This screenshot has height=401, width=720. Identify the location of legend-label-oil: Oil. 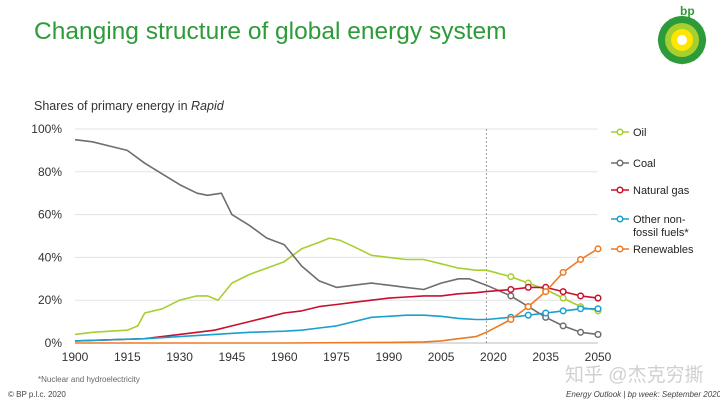
(639, 133).